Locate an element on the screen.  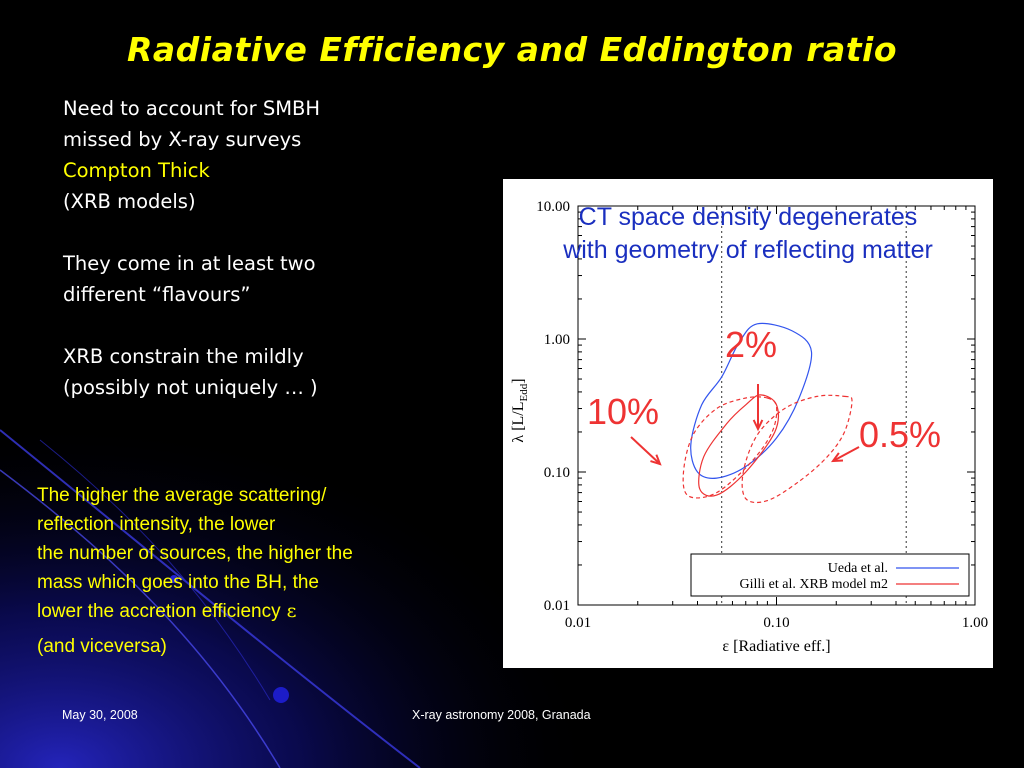
intro-line: (XRB models) is located at coordinates (129, 201).